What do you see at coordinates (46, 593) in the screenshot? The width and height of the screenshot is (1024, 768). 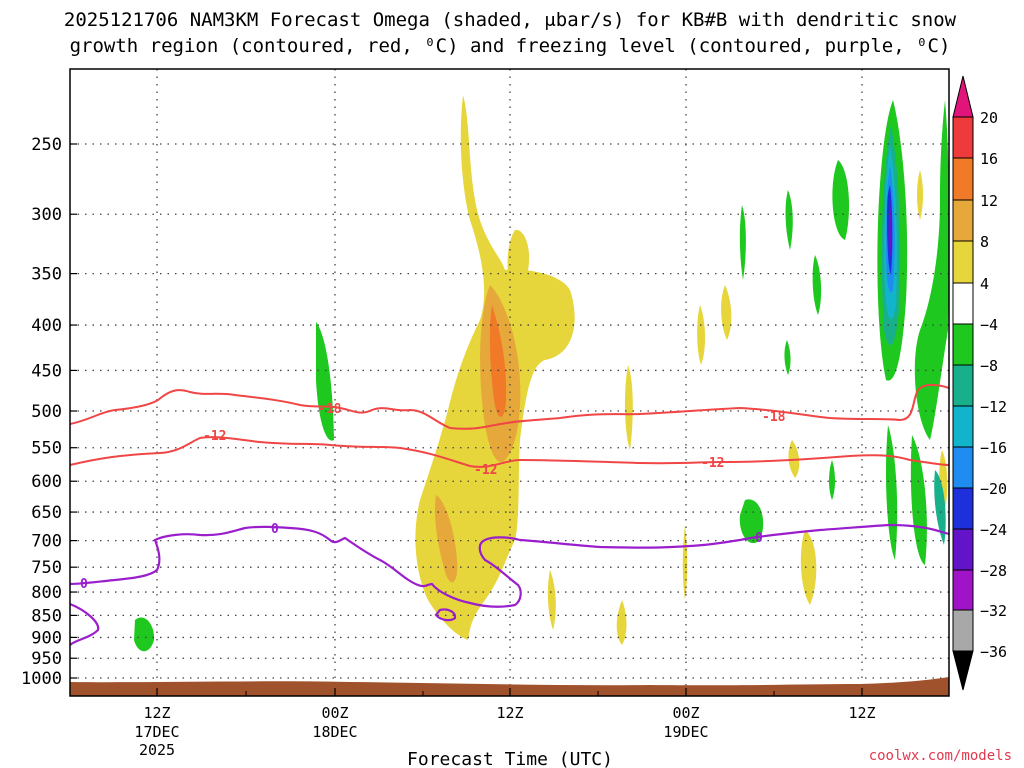 I see `pressure-tick-label: 800` at bounding box center [46, 593].